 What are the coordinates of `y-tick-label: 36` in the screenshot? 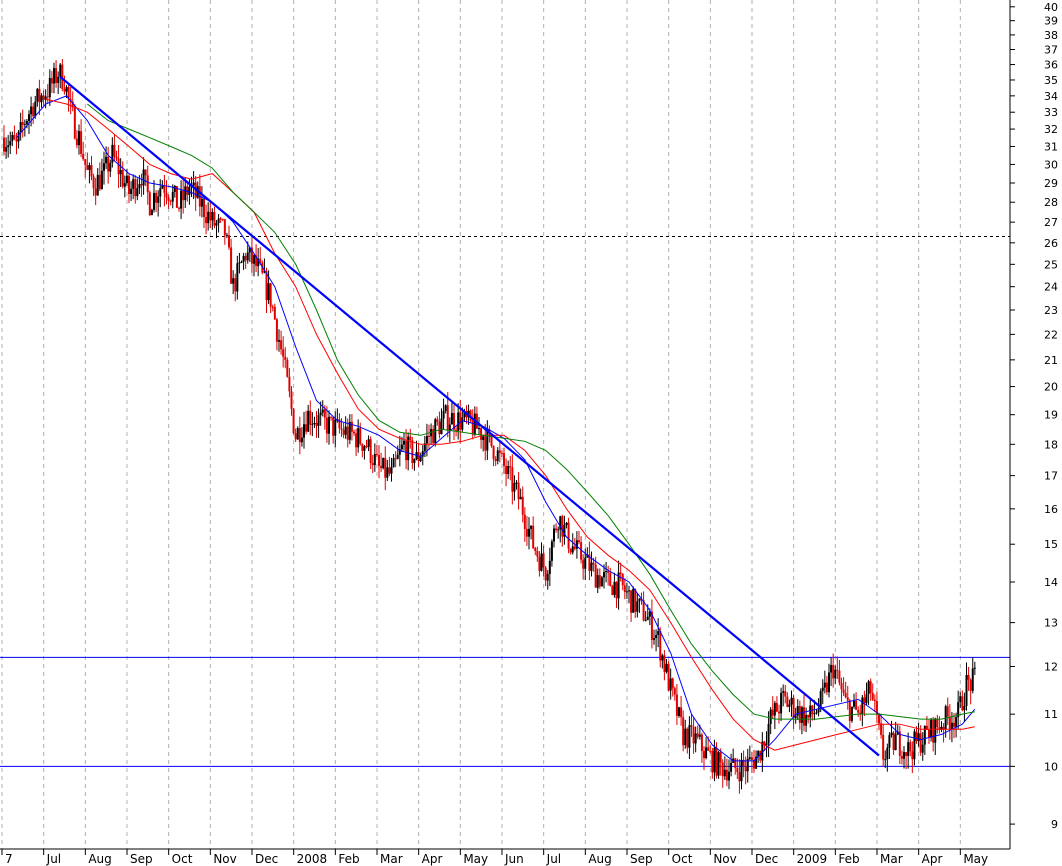 It's located at (1051, 65).